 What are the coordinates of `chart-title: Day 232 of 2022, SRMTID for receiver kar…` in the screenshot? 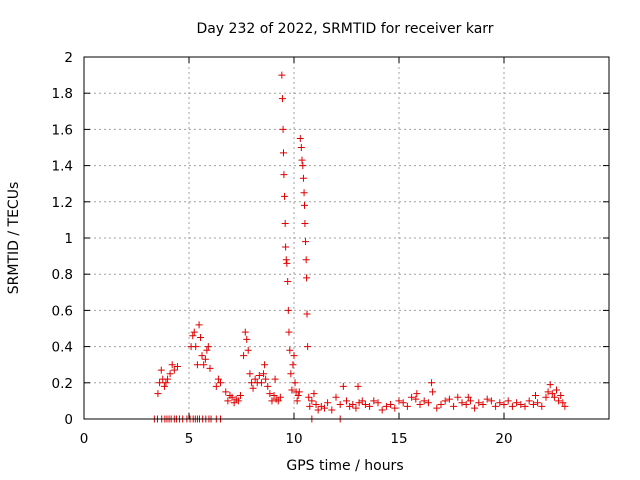 It's located at (344, 29).